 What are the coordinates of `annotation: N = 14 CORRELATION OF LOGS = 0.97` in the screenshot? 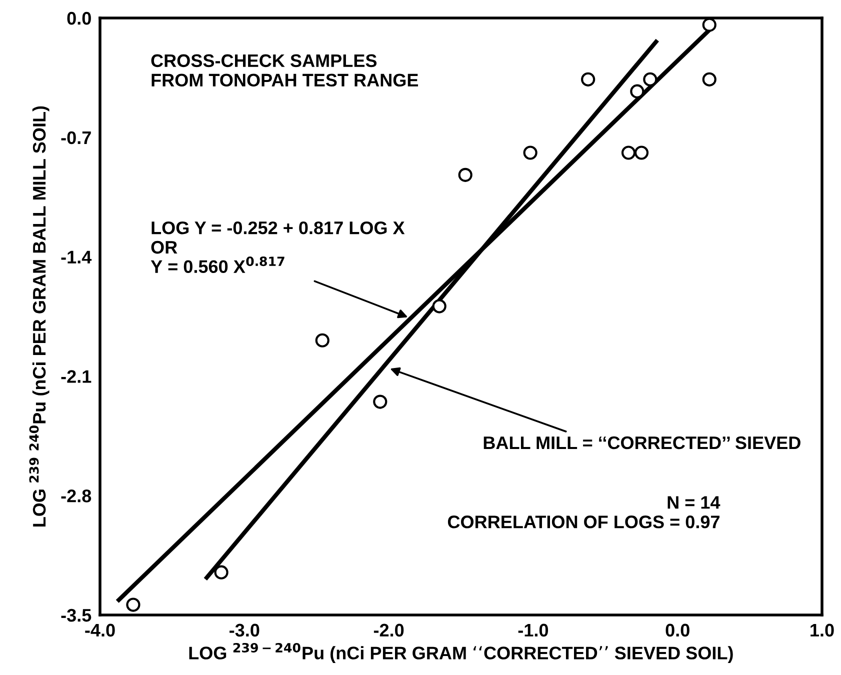 It's located at (584, 512).